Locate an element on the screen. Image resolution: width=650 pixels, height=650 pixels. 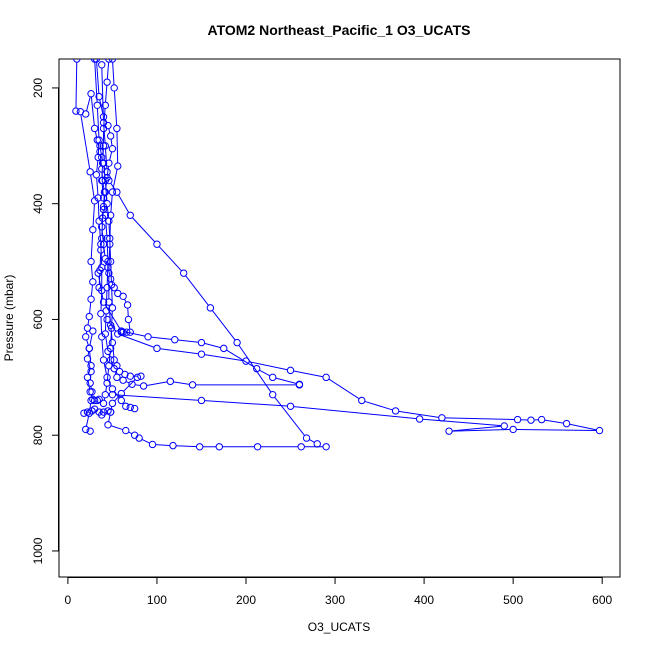
y-tick-label: 200 is located at coordinates (38, 88).